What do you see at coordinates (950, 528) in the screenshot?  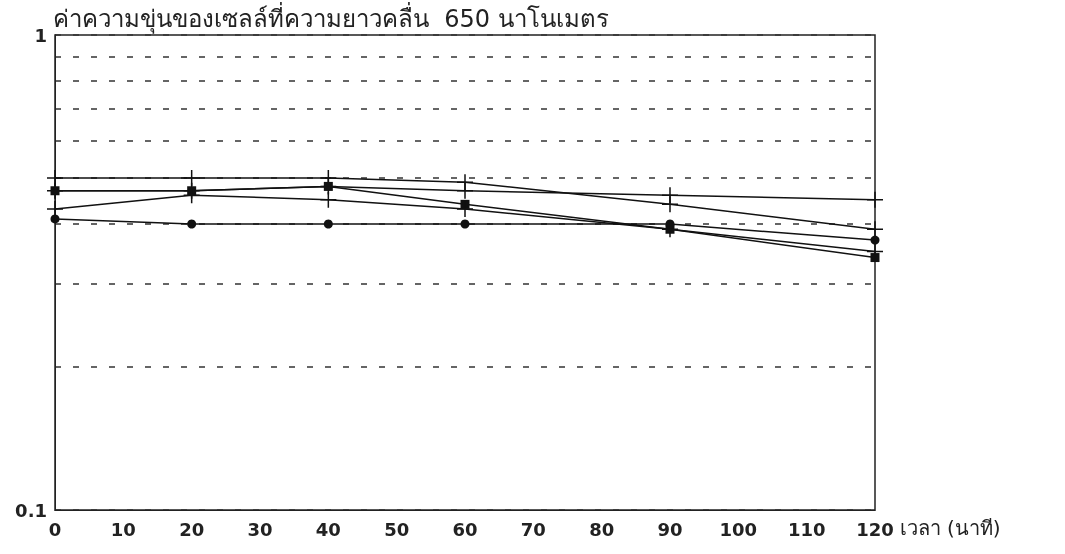 I see `x-axis-title: เวลา (นาที)` at bounding box center [950, 528].